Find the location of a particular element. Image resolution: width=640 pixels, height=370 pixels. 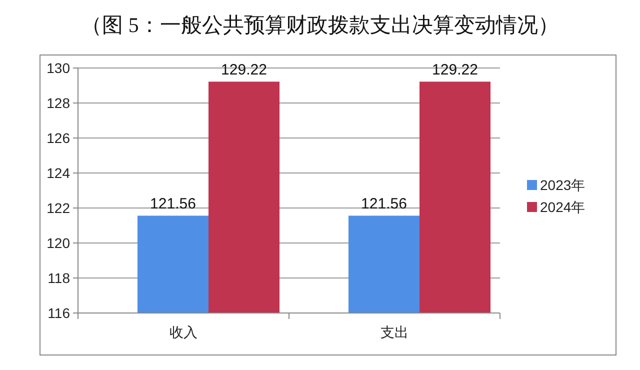

y-tick-label: 124 is located at coordinates (58, 173).